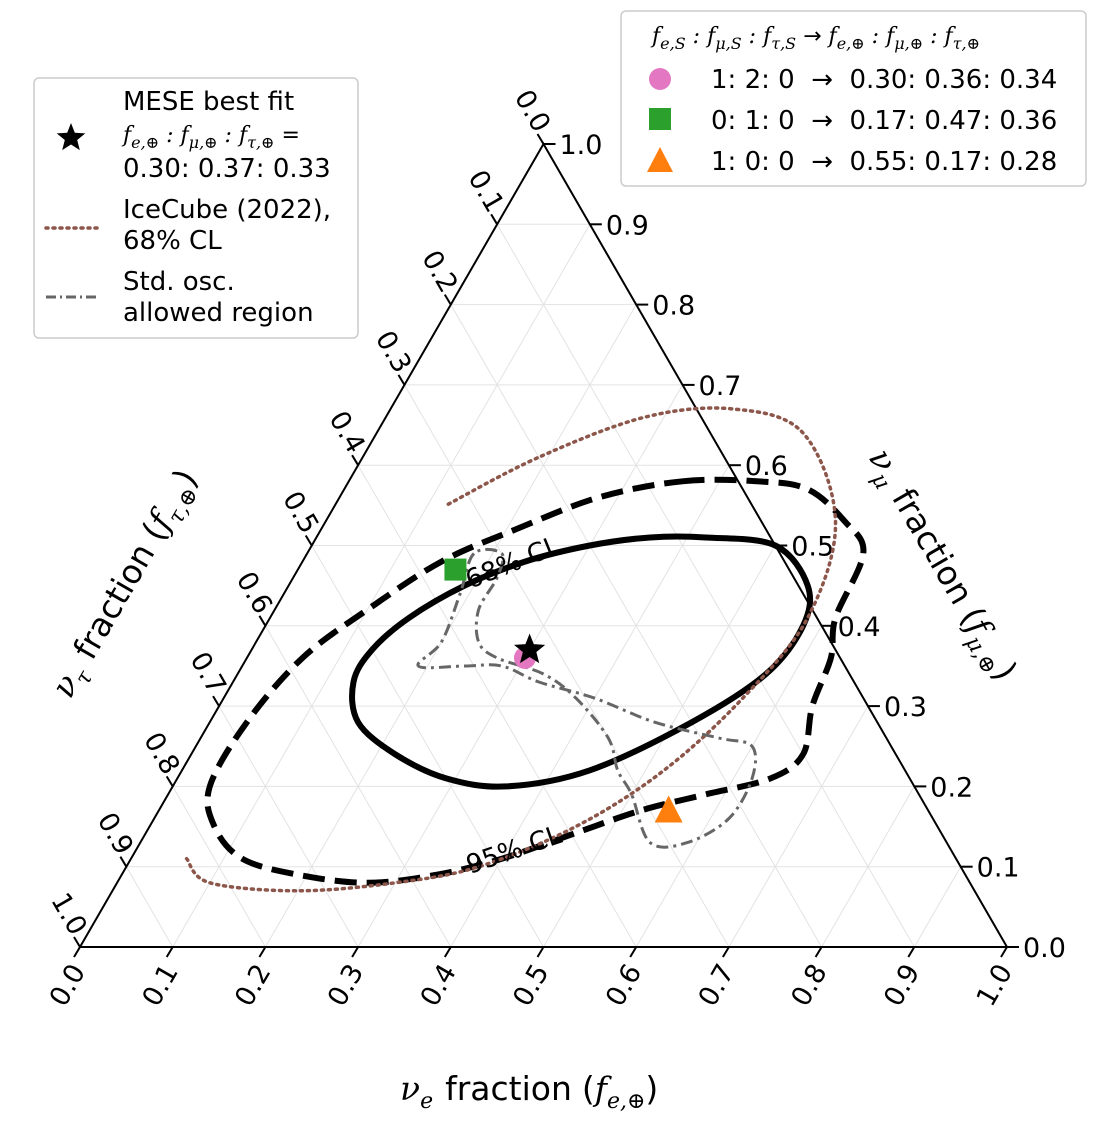 The width and height of the screenshot is (1110, 1139). I want to click on legend-row-1: 1: 2: 0 → 0.30: 0.36: 0.34, so click(884, 80).